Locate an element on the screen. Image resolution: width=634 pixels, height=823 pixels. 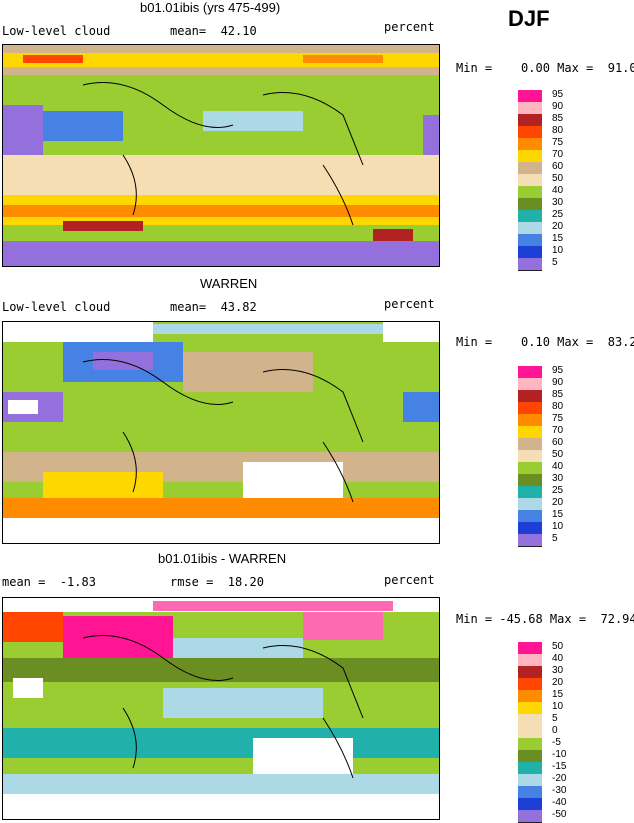
panel-1-mean: mean= 42.10 is located at coordinates (213, 31).